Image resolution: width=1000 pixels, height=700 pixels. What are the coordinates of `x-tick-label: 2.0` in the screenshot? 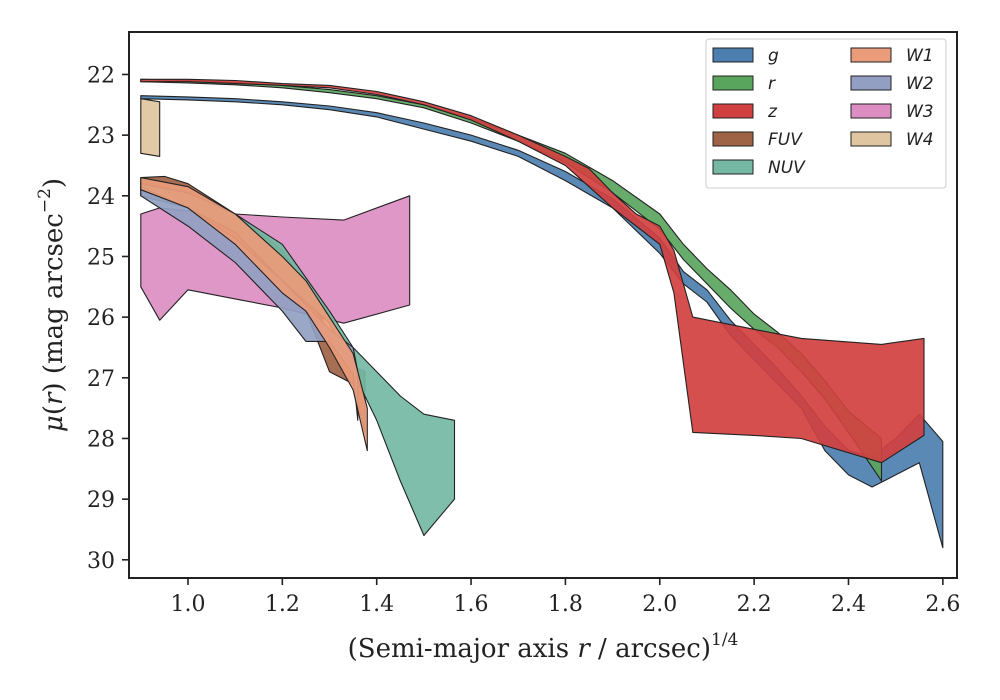 It's located at (659, 604).